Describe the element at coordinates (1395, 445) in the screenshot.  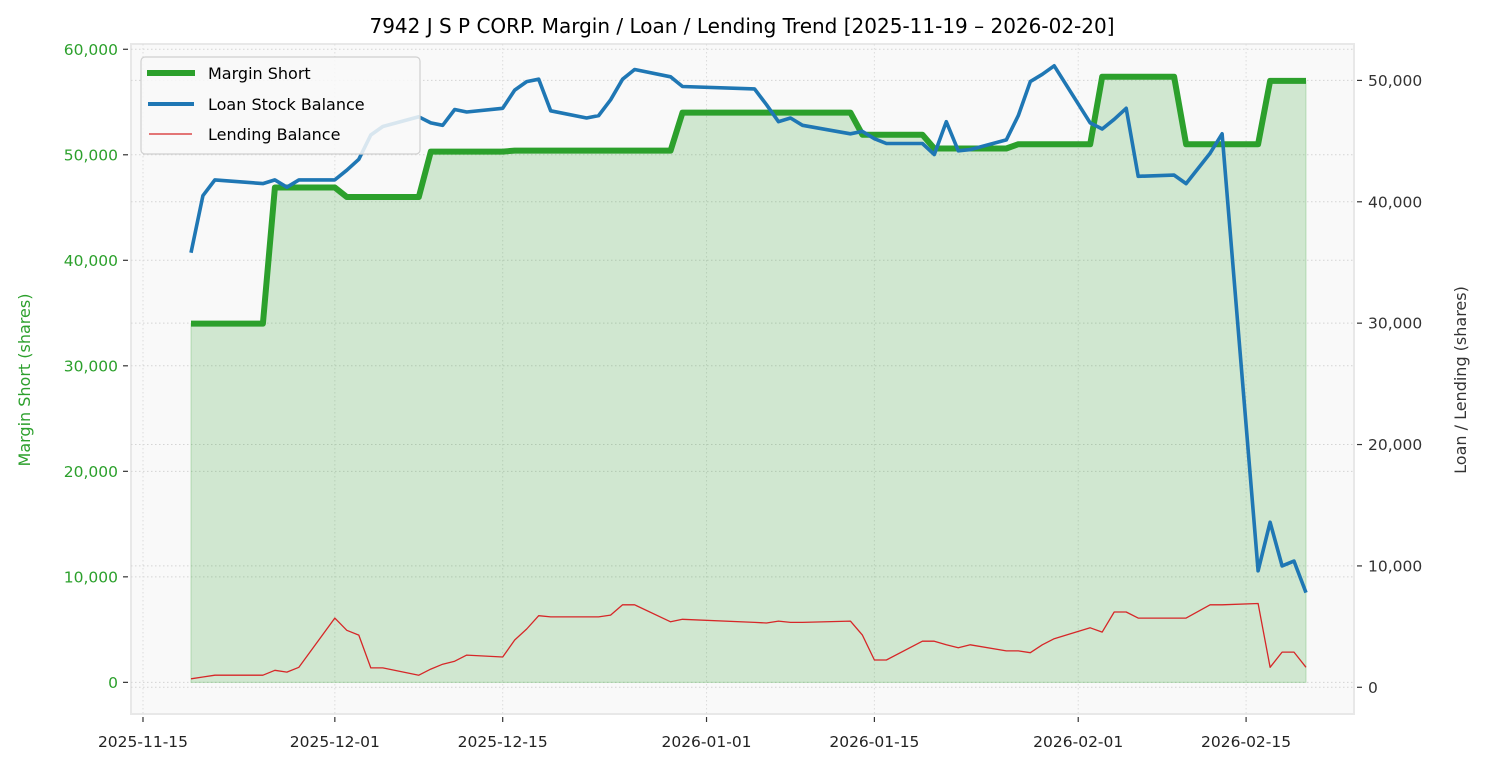
I see `right-tick-label: 20,000` at that location.